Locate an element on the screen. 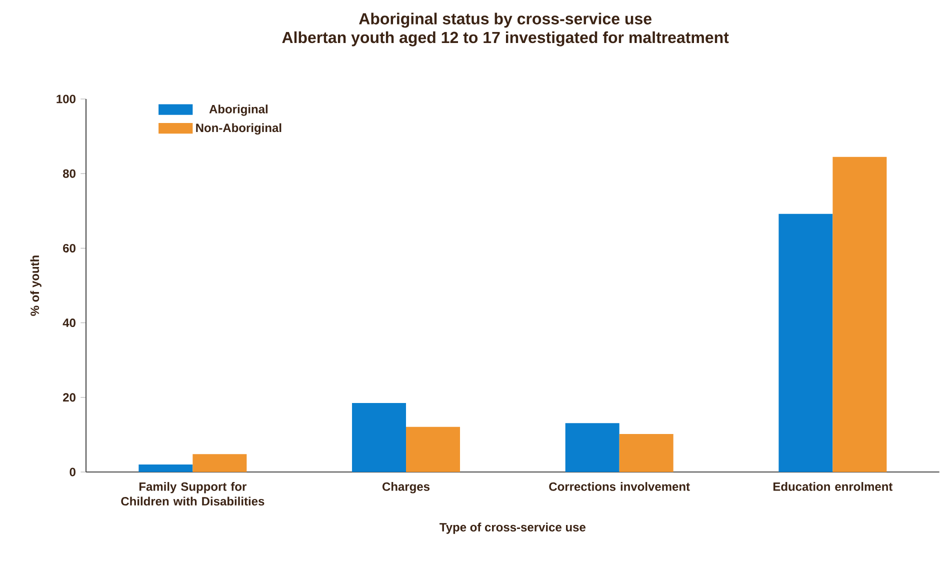  chart-subtitle: Albertan youth aged 12 to 17 investigated for maltreatment is located at coordinates (505, 38).